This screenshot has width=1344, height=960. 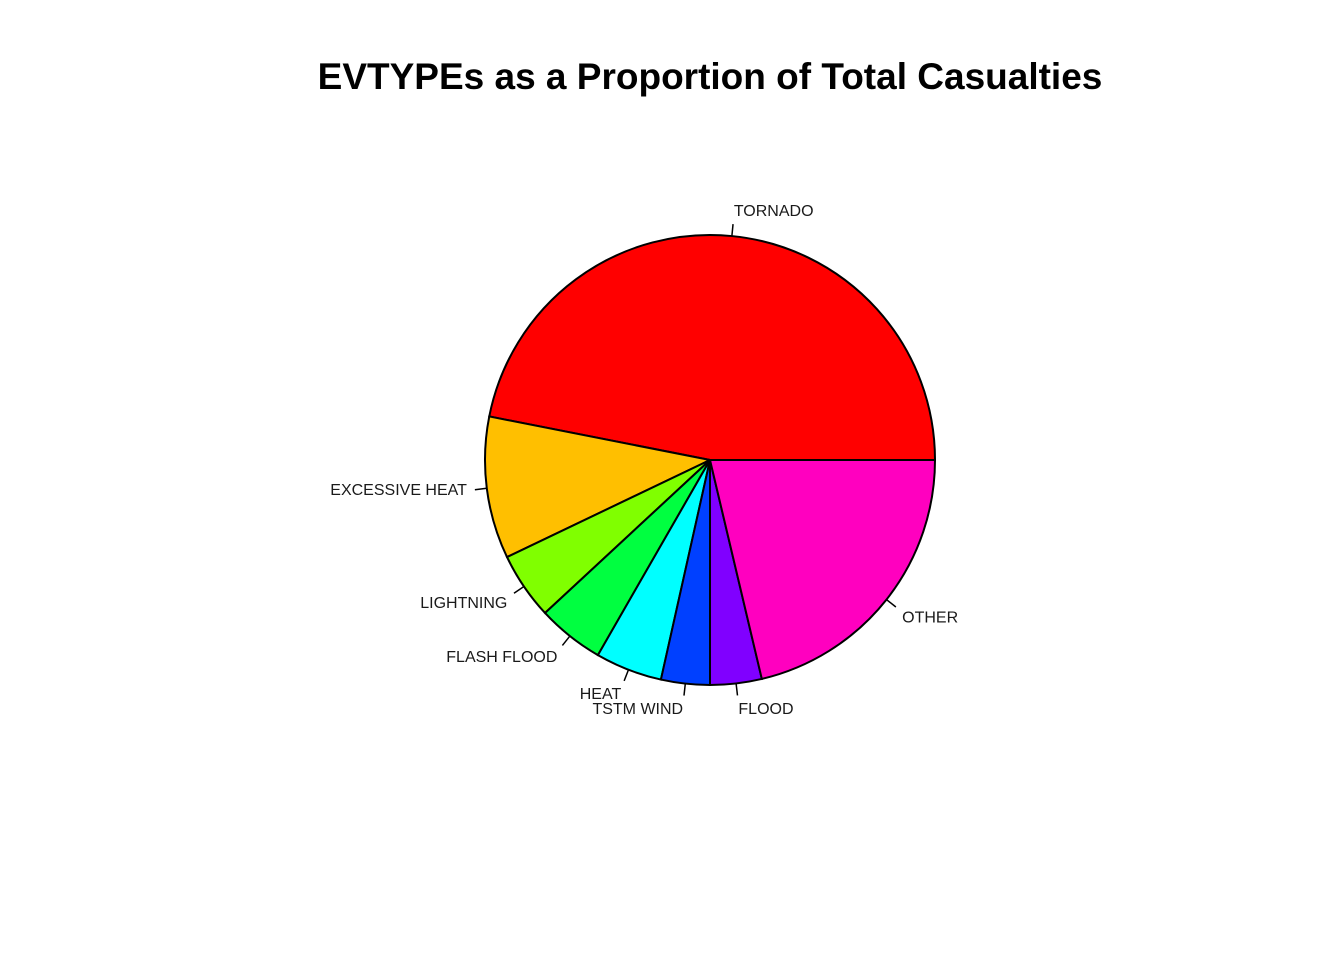 I want to click on pie-tick-heat, so click(x=626, y=675).